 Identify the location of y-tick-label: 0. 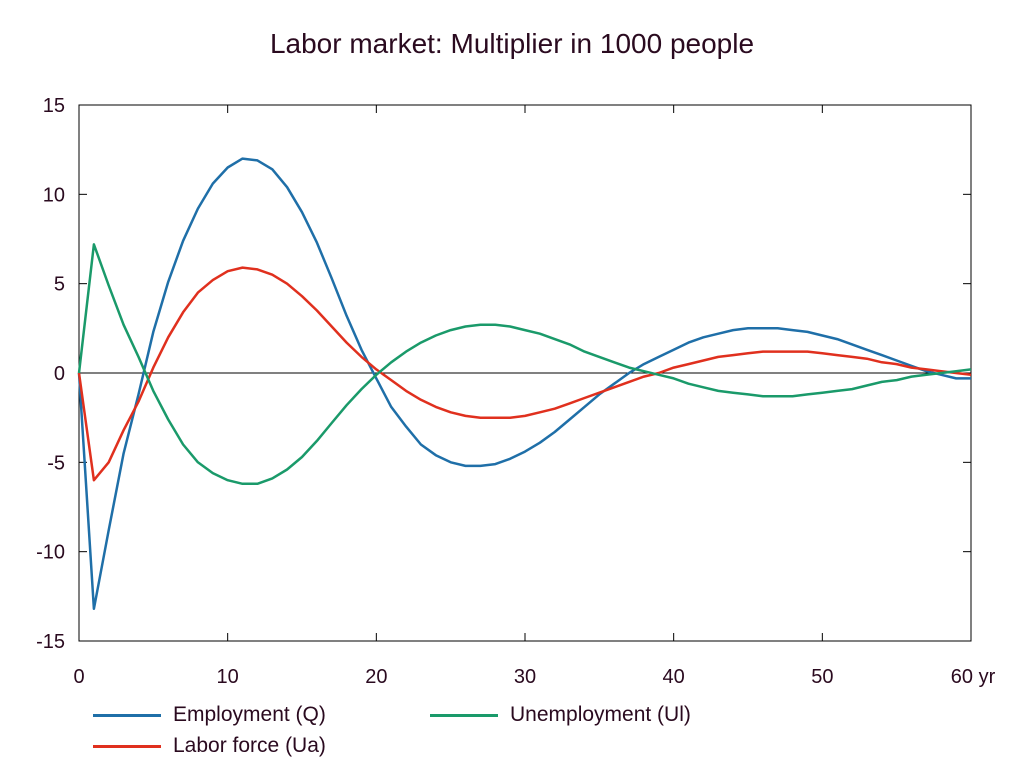
(59, 374).